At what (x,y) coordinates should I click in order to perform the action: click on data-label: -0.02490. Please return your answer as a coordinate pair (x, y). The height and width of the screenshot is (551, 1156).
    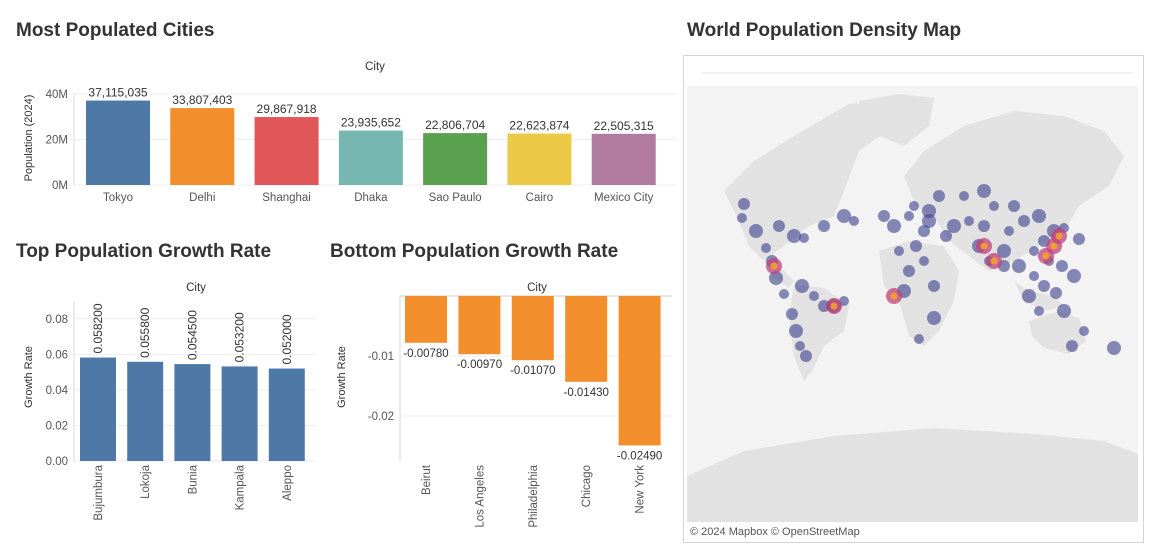
    Looking at the image, I should click on (639, 456).